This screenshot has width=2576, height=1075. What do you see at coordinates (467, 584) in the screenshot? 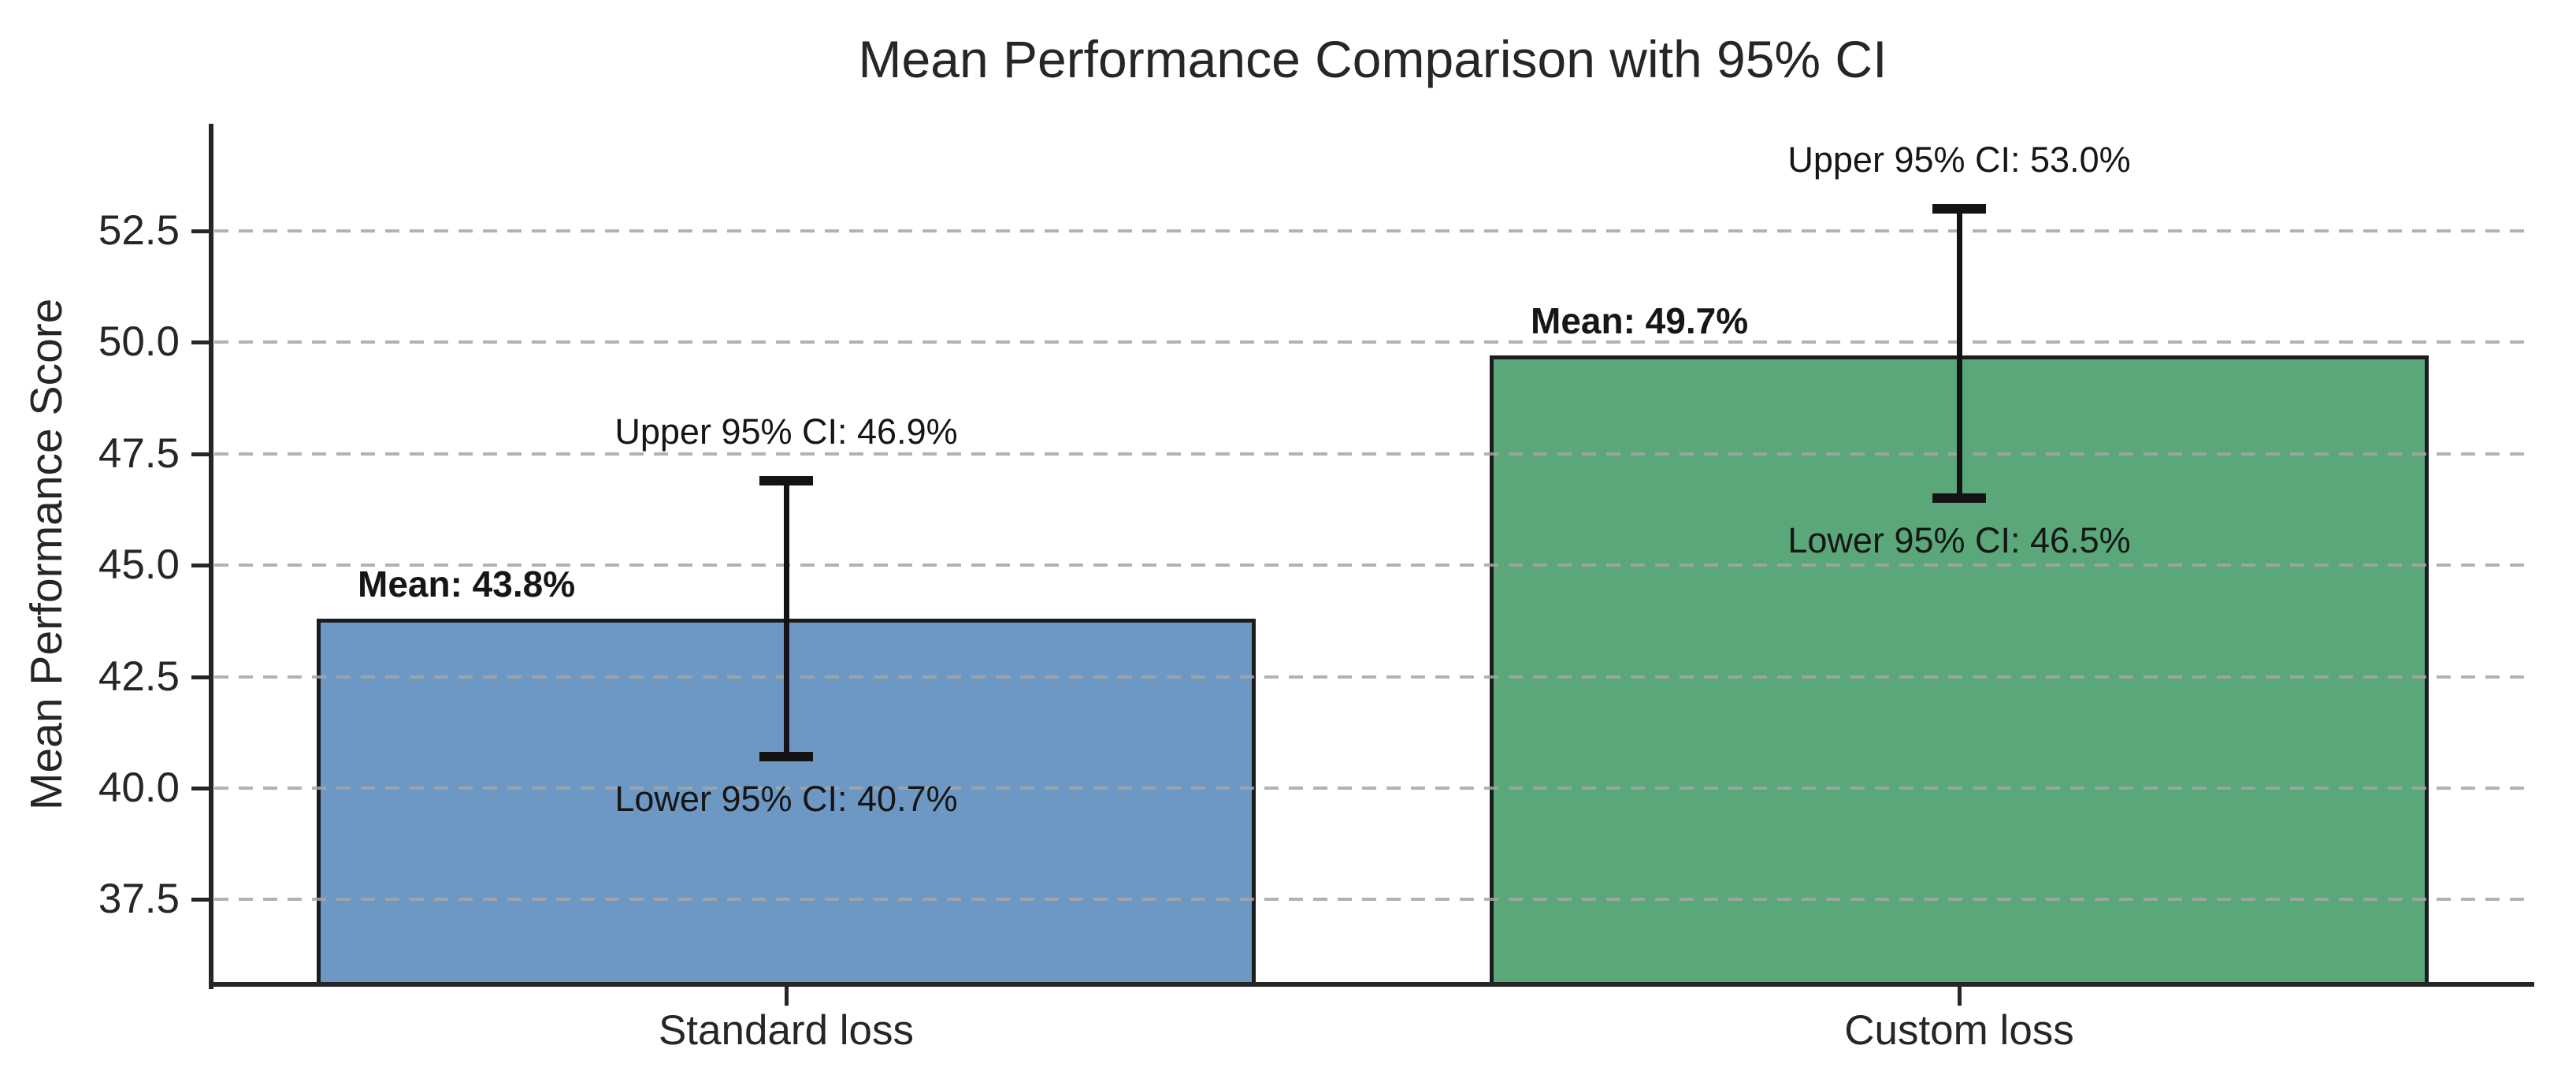
I see `mean-label: Mean: 43.8%` at bounding box center [467, 584].